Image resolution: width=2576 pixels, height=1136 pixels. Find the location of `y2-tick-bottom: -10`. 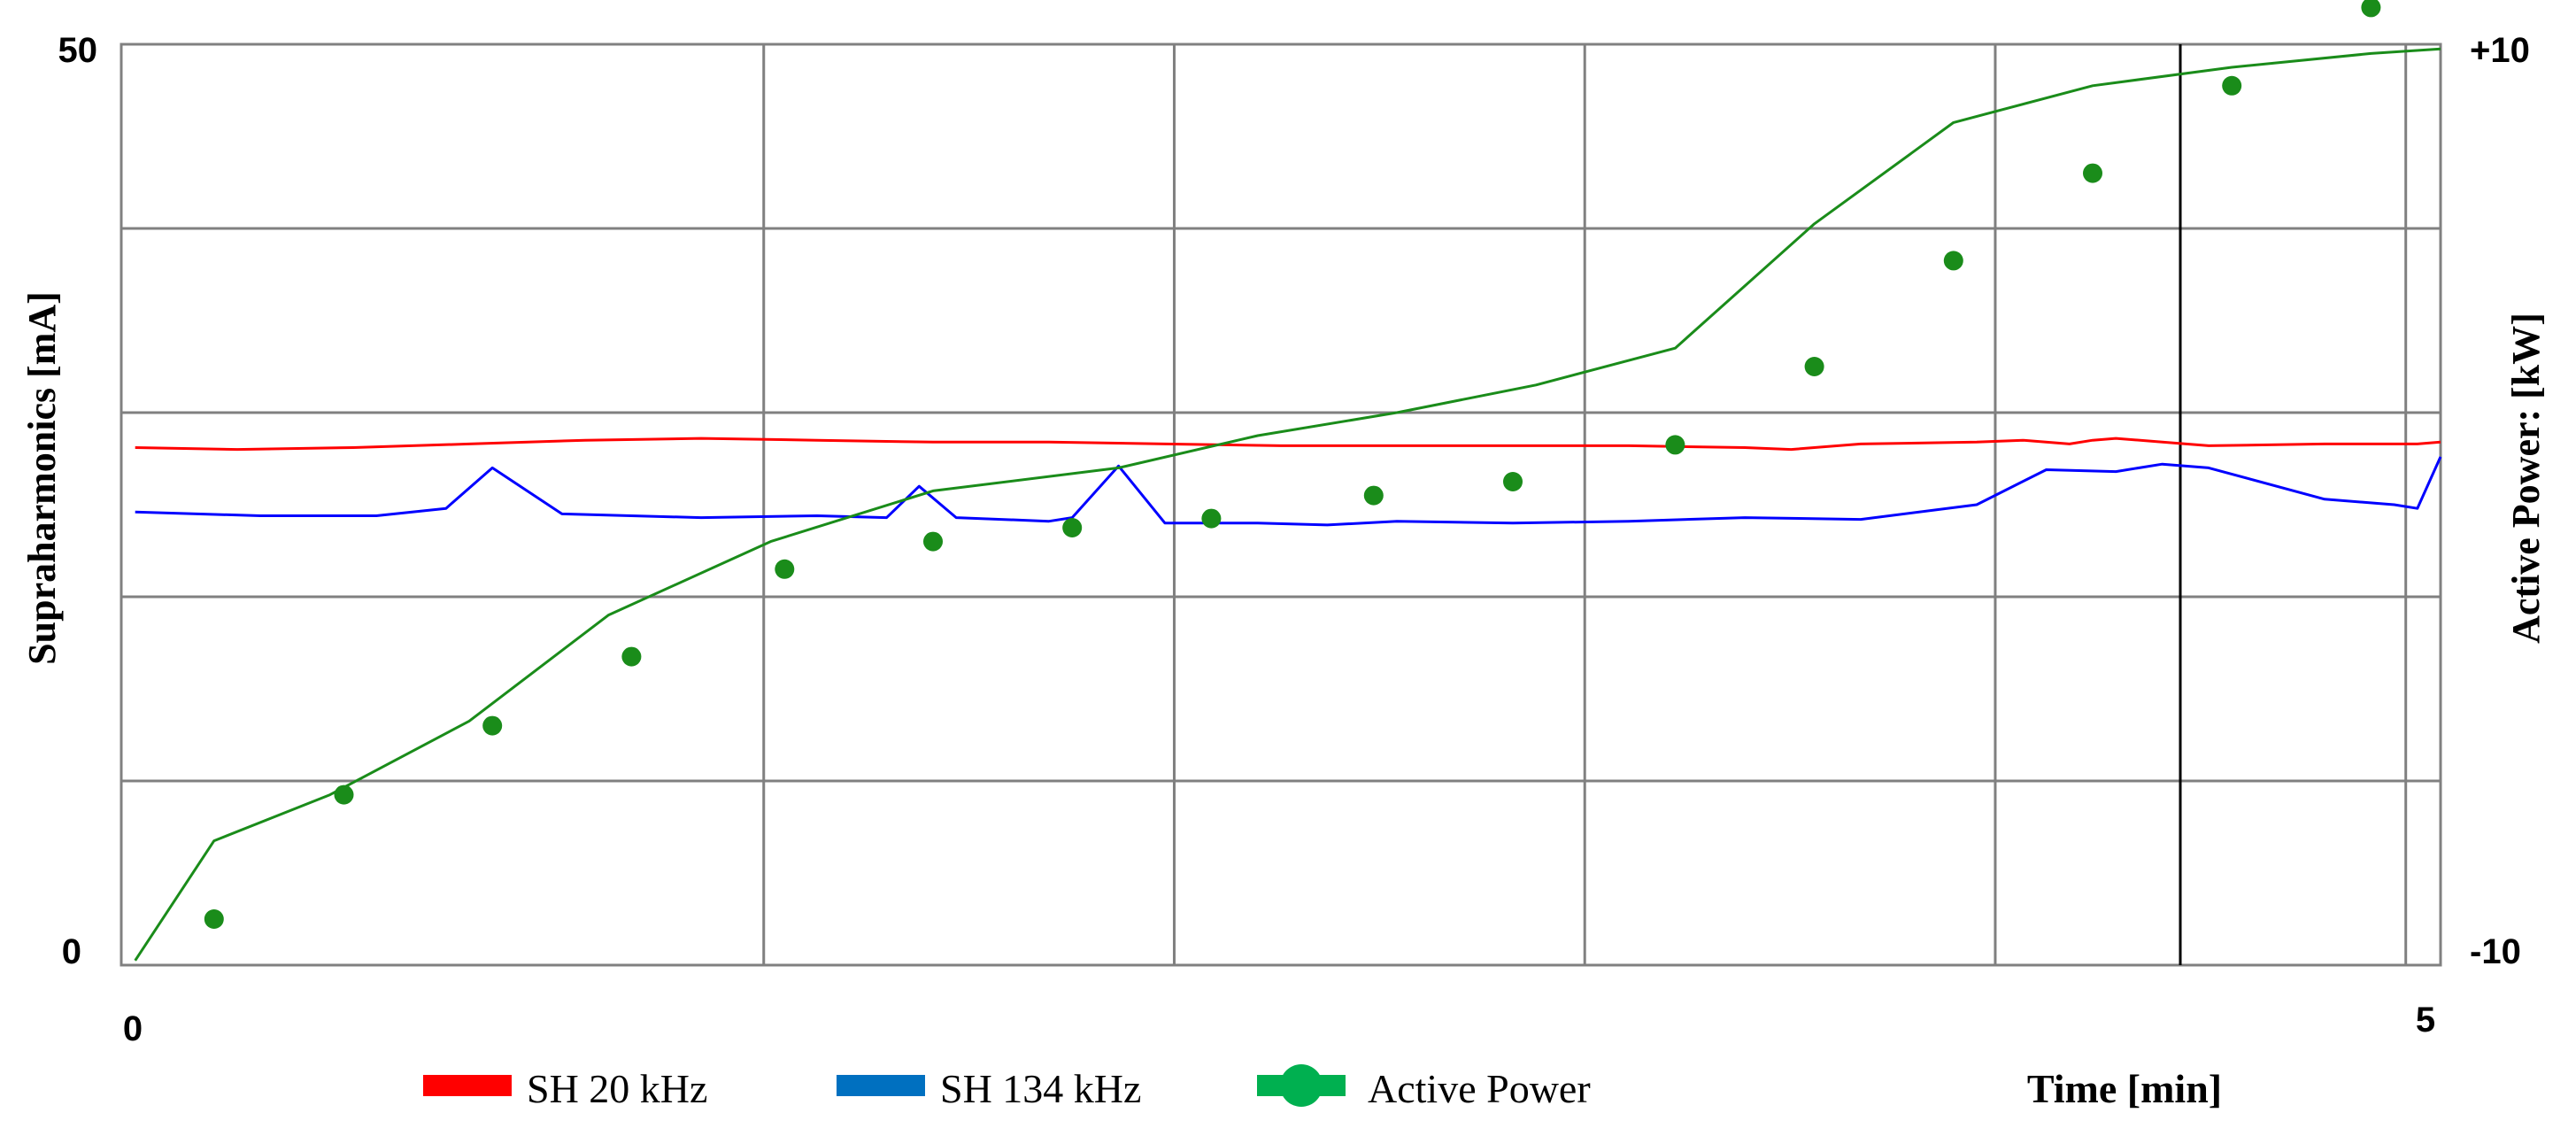

y2-tick-bottom: -10 is located at coordinates (2495, 951).